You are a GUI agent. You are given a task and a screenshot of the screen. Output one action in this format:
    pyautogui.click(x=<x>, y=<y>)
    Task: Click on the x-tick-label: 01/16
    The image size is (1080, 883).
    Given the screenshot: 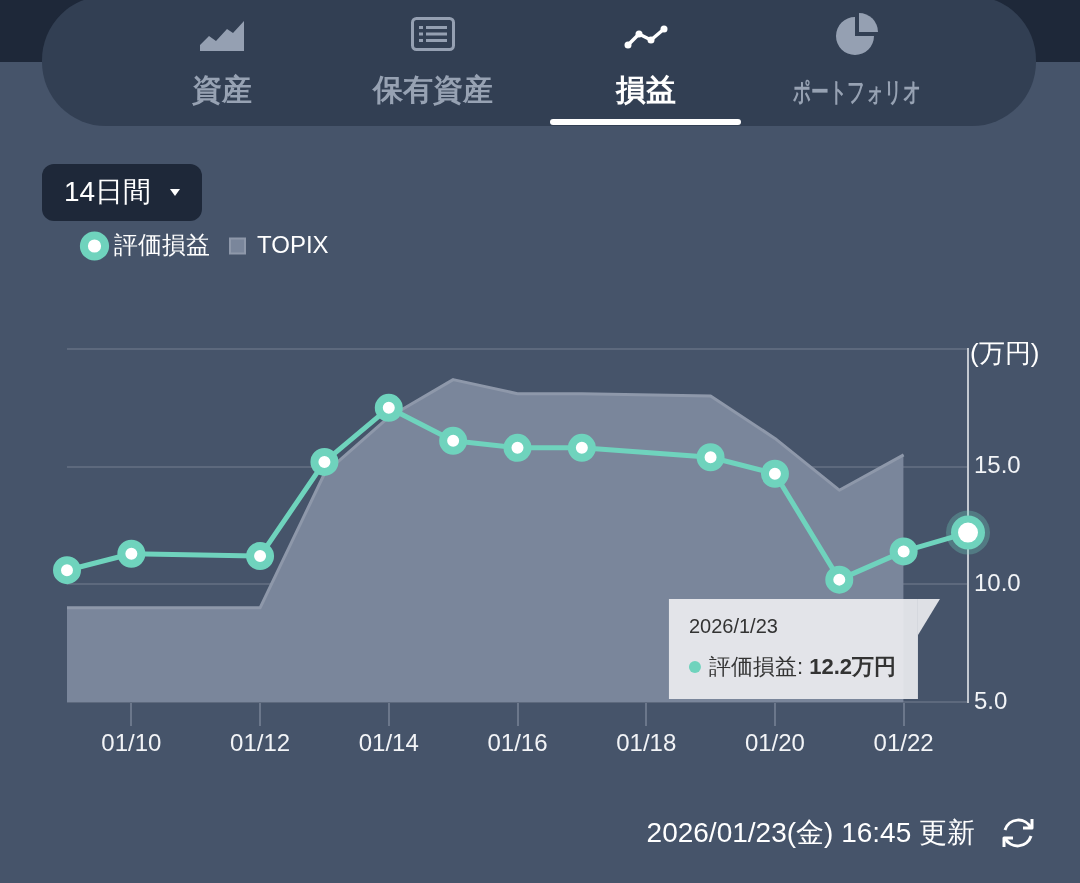 What is the action you would take?
    pyautogui.click(x=517, y=743)
    